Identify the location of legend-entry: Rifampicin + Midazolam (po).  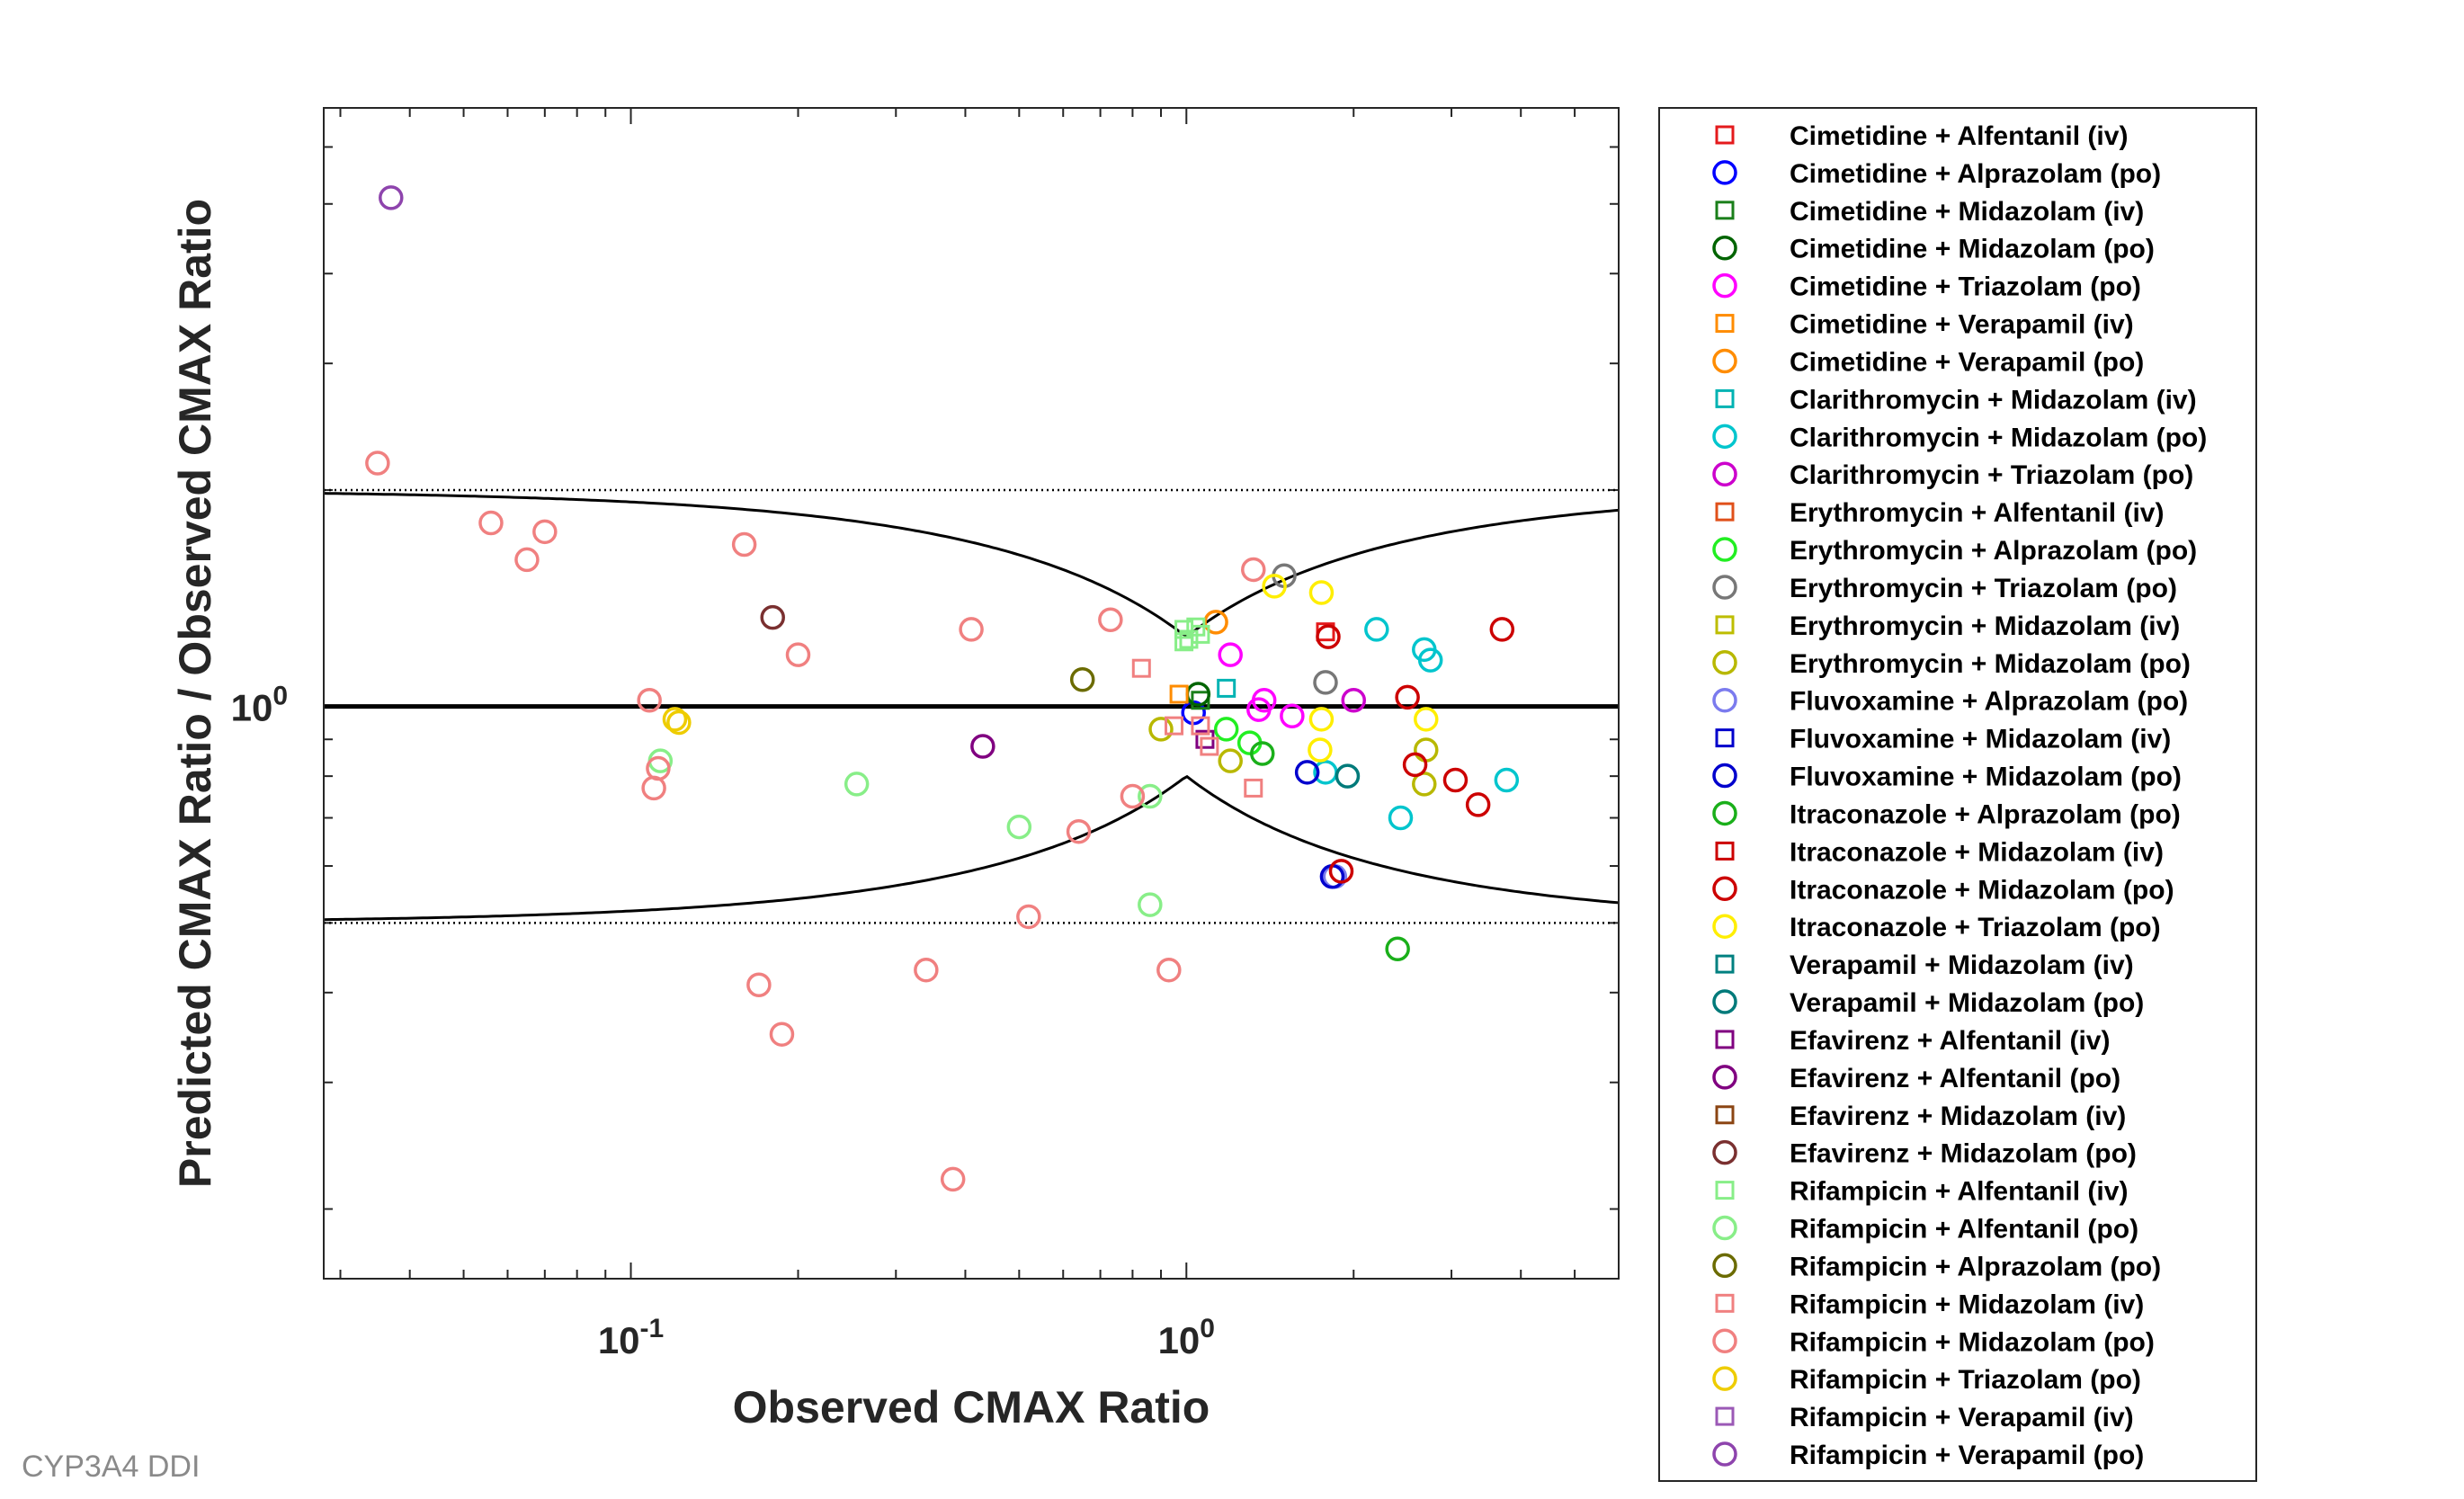
(1972, 1342).